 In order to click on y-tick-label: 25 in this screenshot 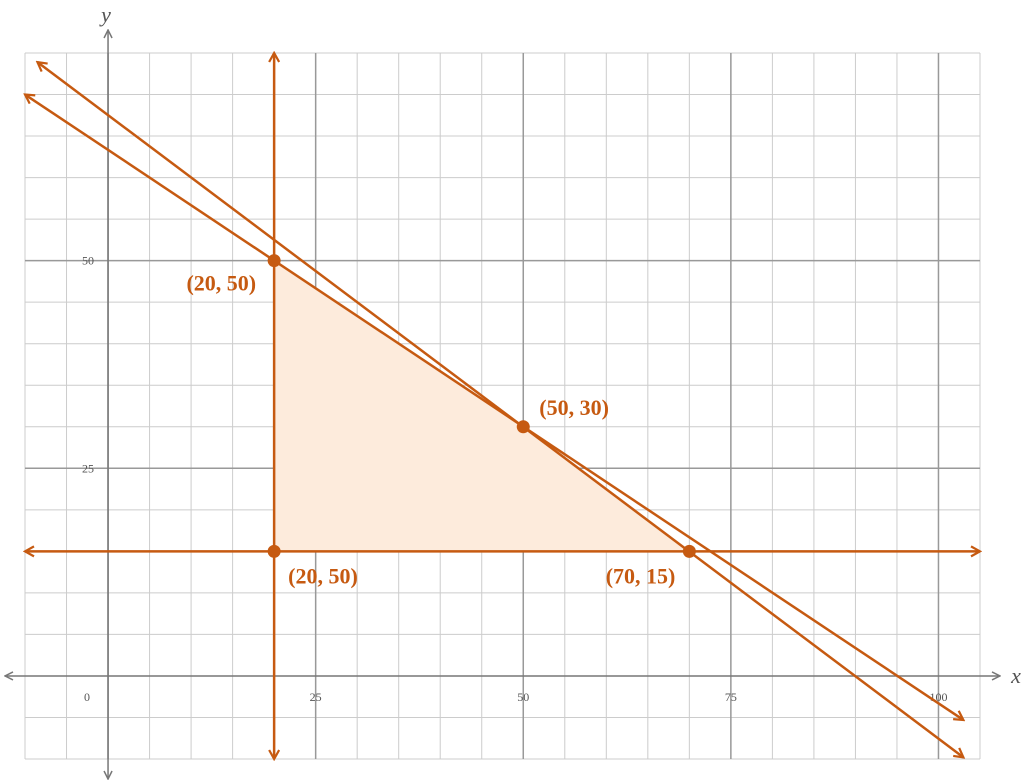, I will do `click(88, 468)`.